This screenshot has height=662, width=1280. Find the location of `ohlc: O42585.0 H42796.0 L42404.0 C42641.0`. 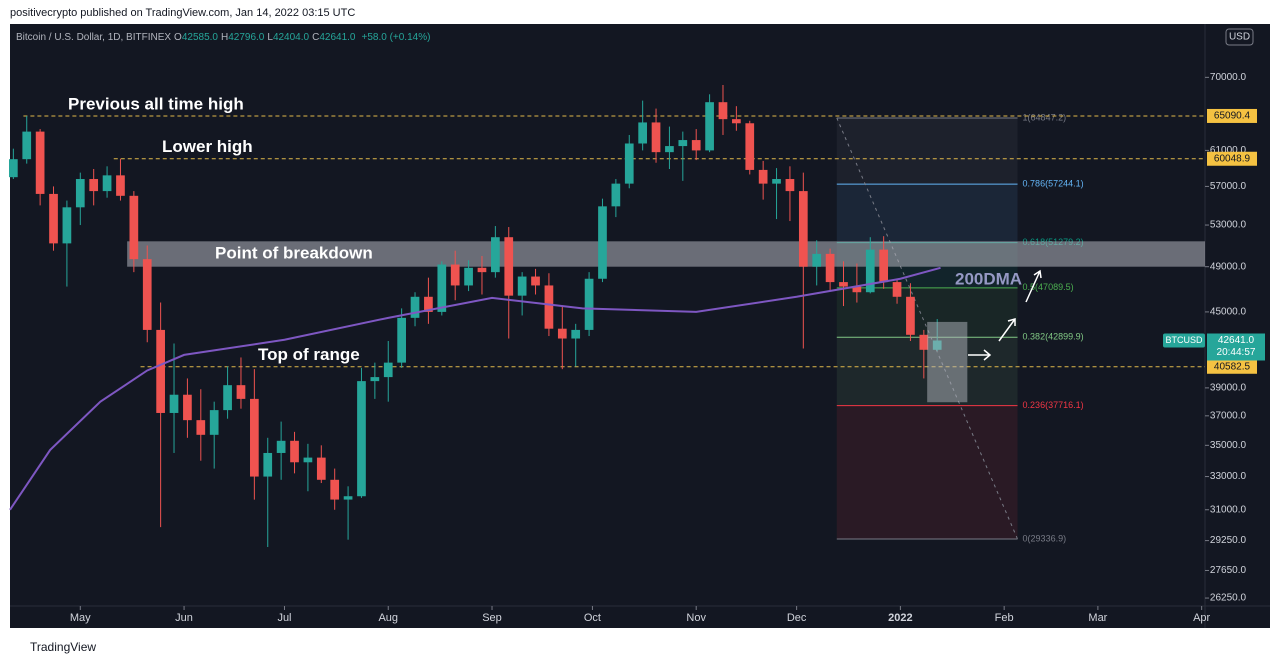

ohlc: O42585.0 H42796.0 L42404.0 C42641.0 is located at coordinates (266, 37).